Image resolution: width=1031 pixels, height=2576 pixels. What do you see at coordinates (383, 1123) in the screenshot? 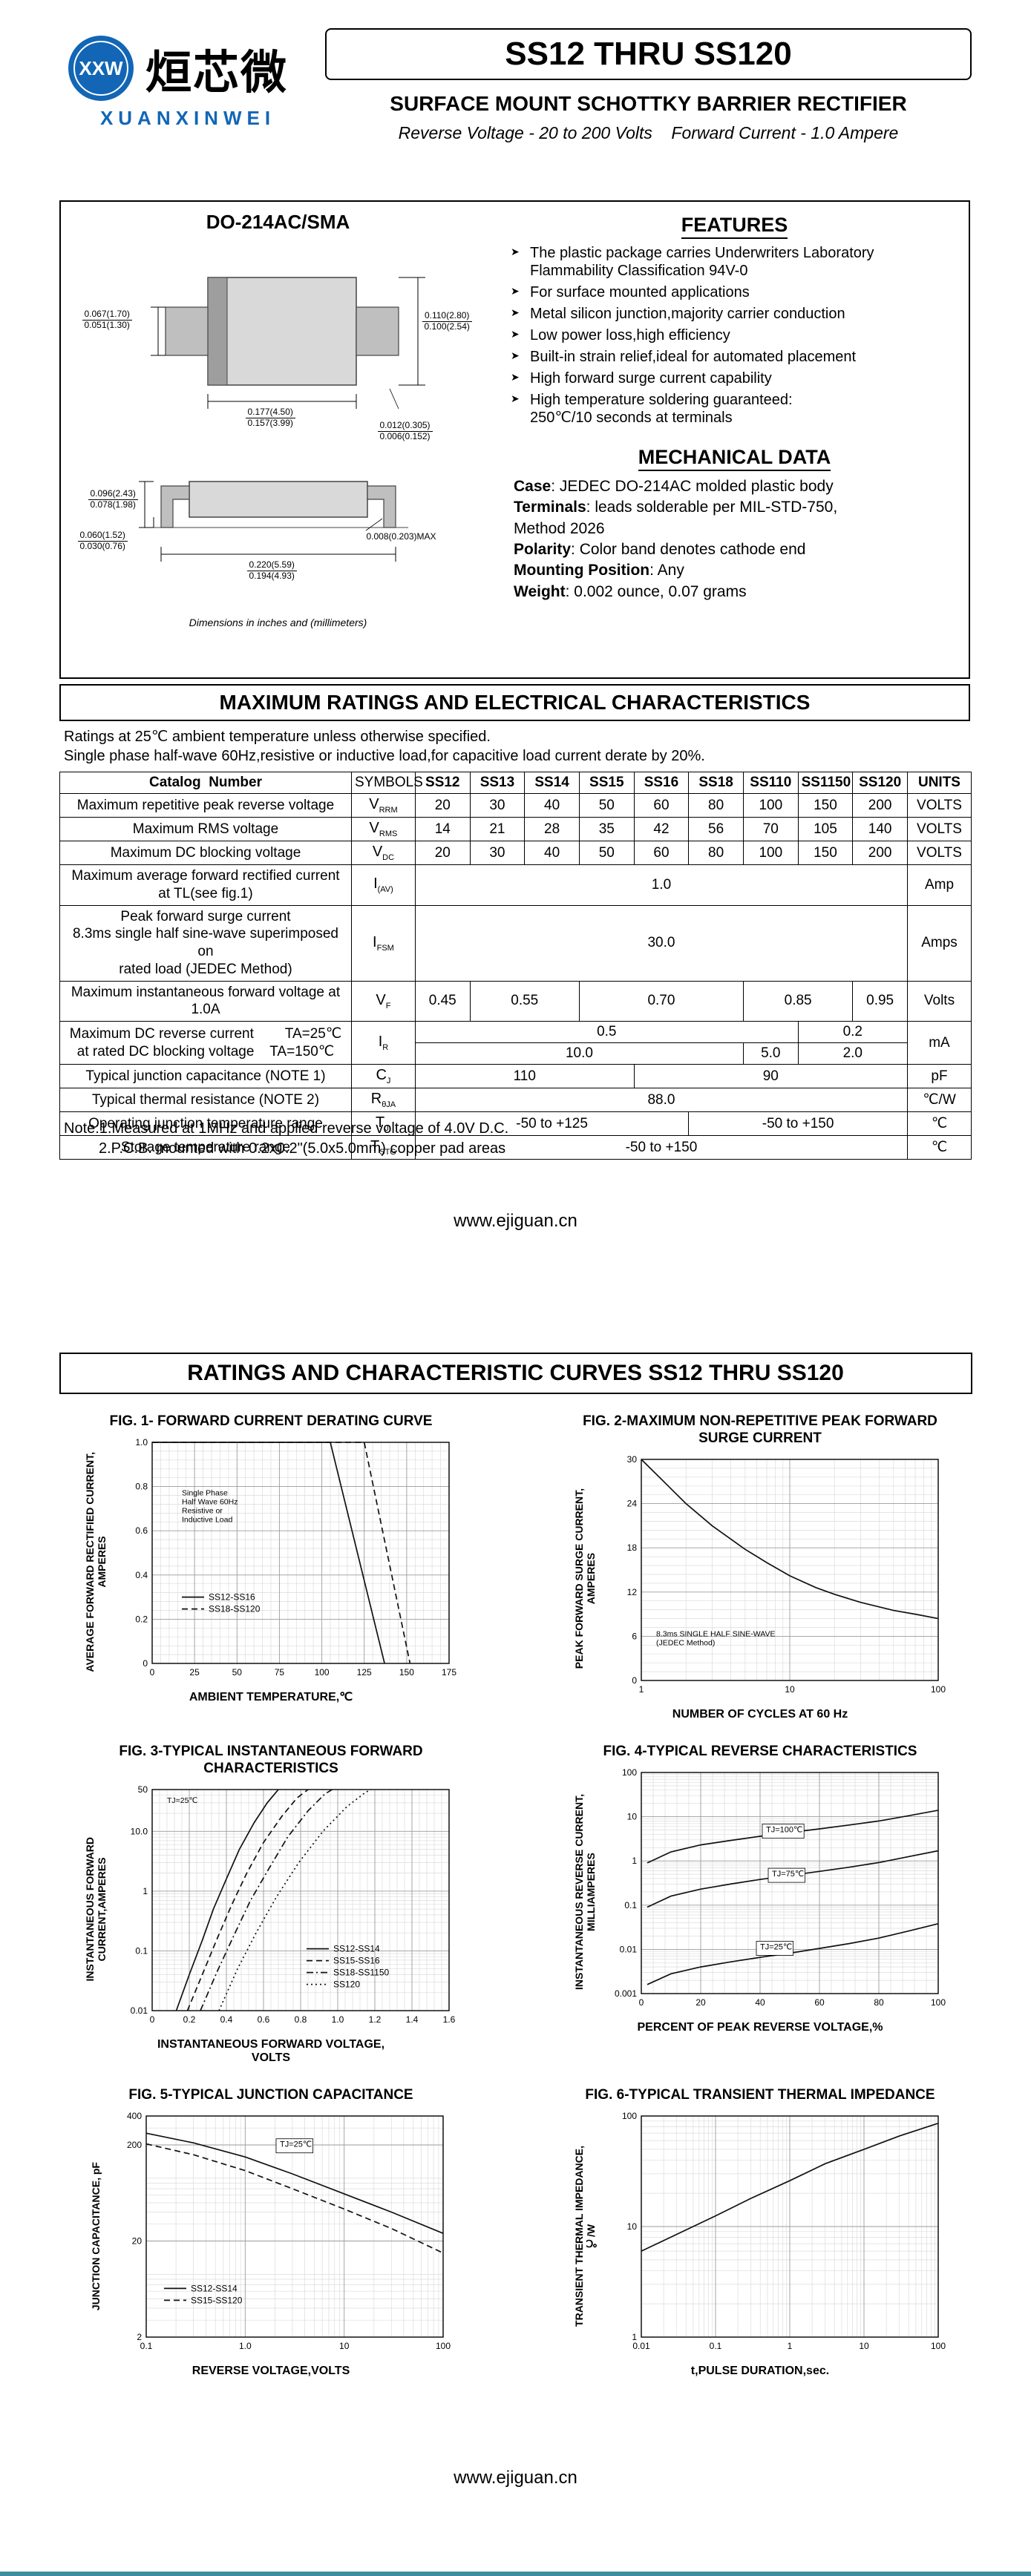
I see `symbol-cell: TJ.` at bounding box center [383, 1123].